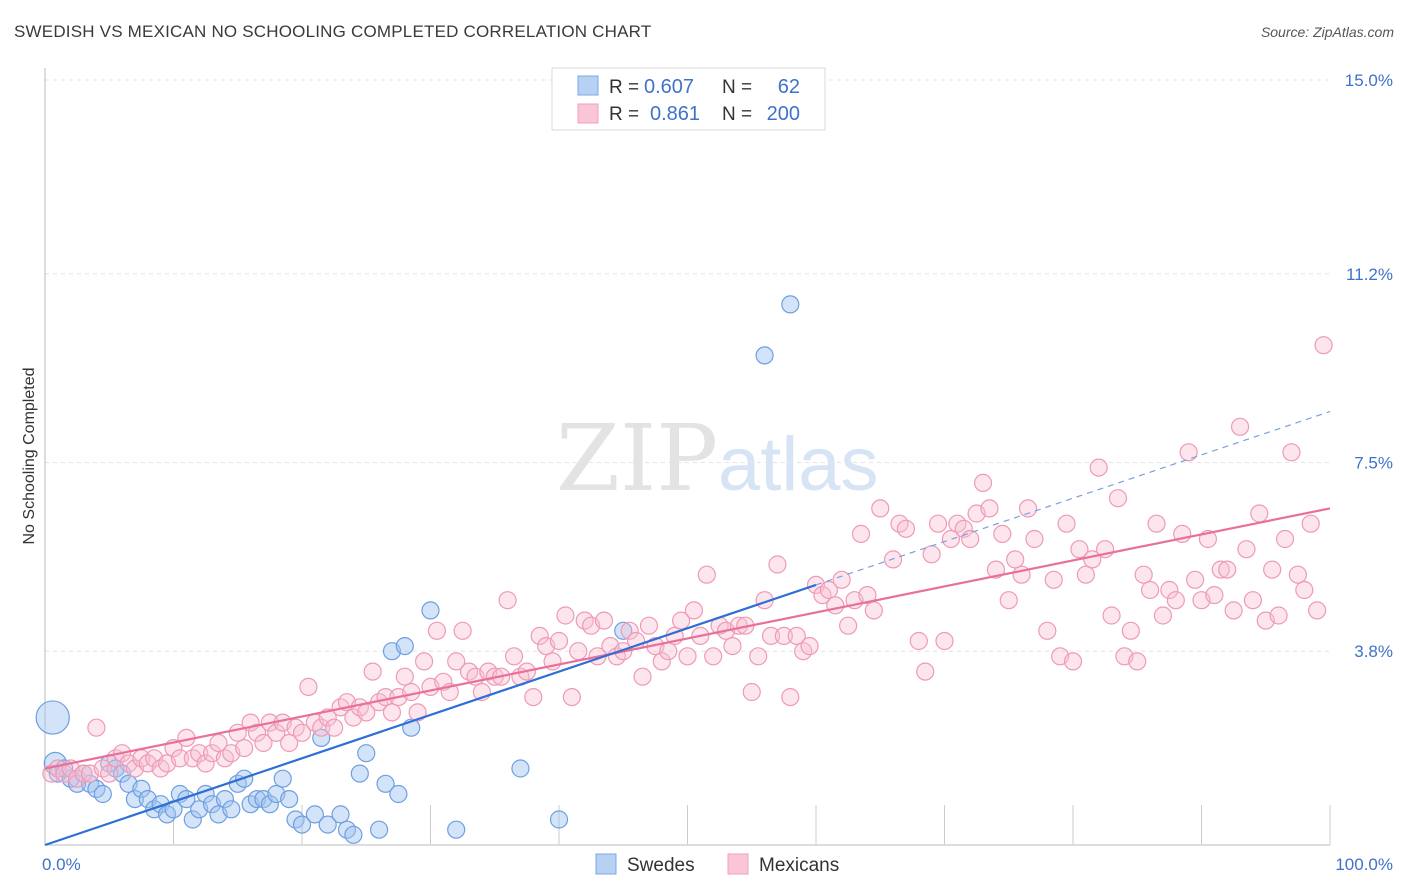 This screenshot has width=1406, height=892. I want to click on bottom-legend-swedes: Swedes, so click(661, 865).